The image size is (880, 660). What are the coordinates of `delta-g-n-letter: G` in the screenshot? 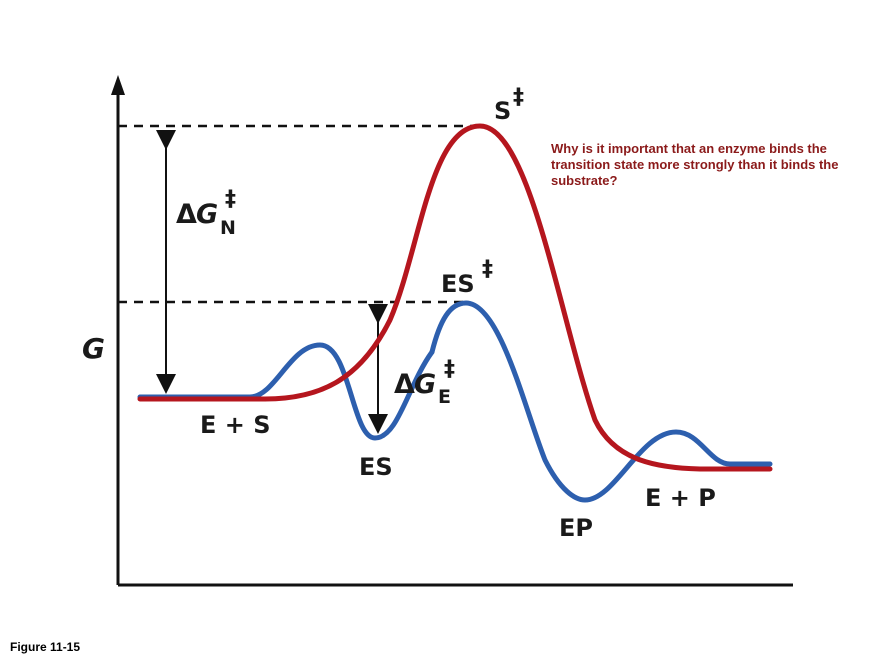 It's located at (207, 214).